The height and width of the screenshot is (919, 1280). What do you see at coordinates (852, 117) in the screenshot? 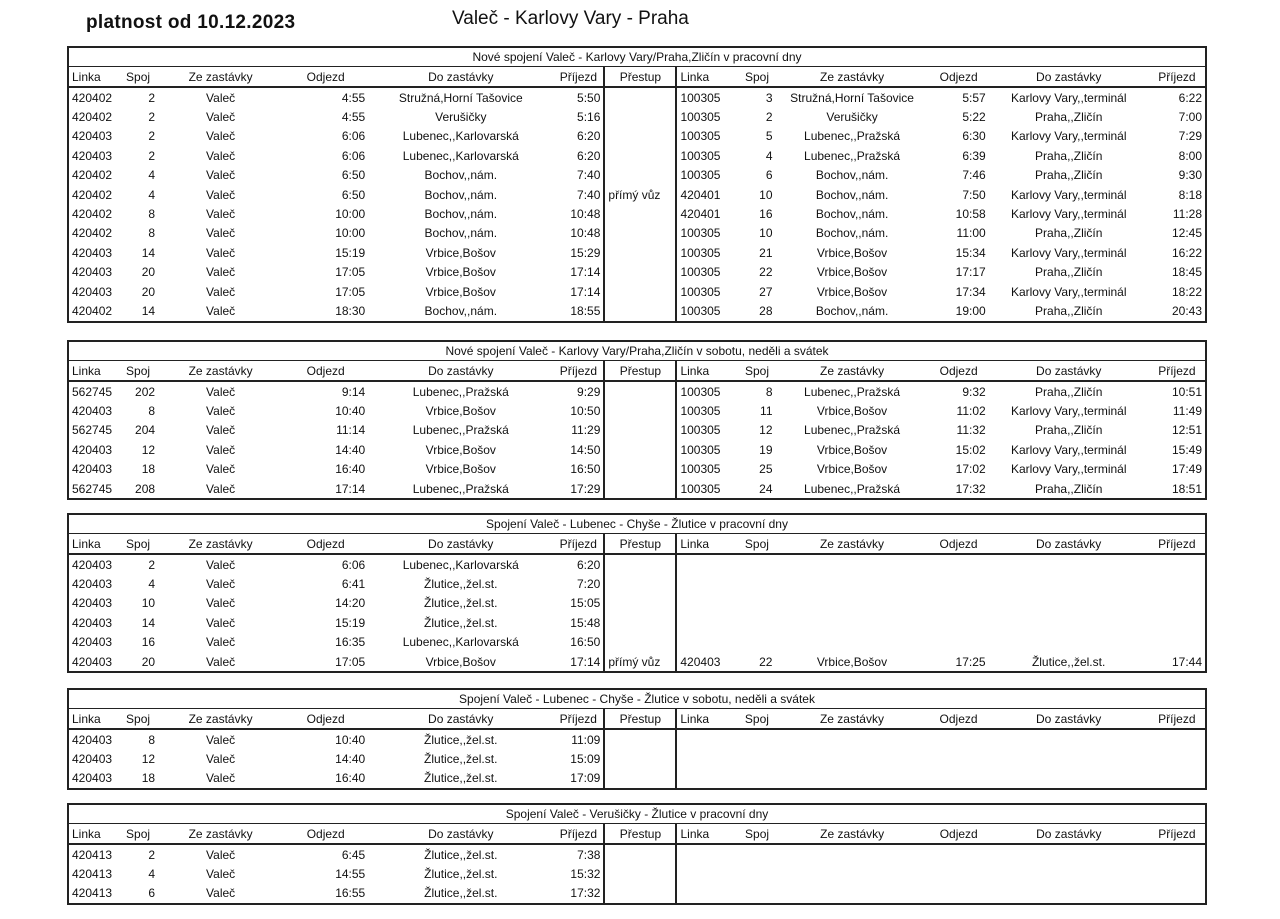
I see `cell-ze-zastavky: Verušičky` at bounding box center [852, 117].